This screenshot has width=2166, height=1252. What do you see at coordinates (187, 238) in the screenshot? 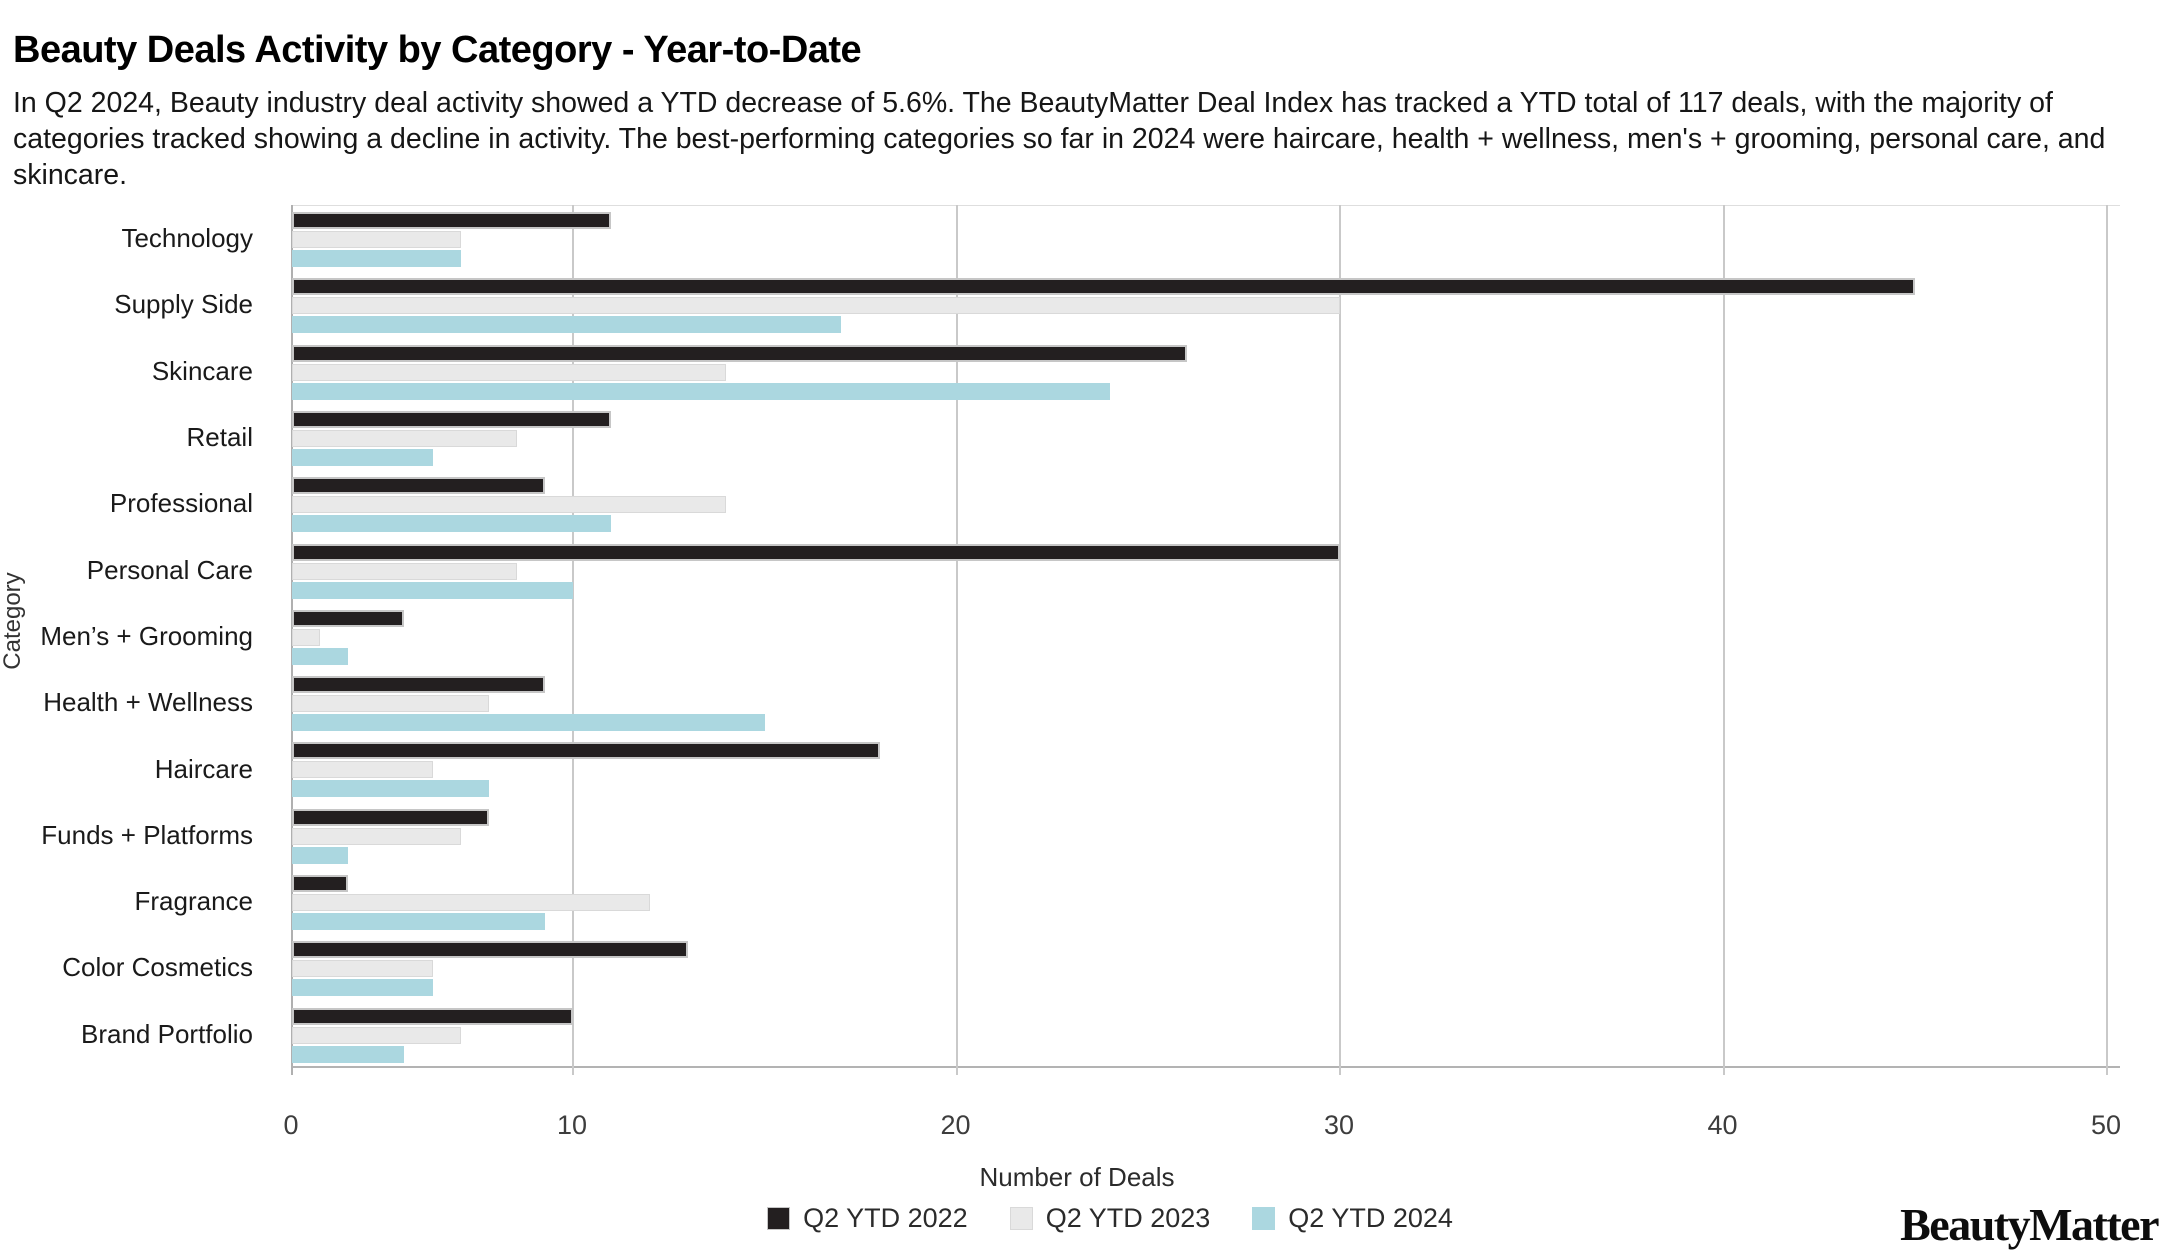
I see `category-label: Technology` at bounding box center [187, 238].